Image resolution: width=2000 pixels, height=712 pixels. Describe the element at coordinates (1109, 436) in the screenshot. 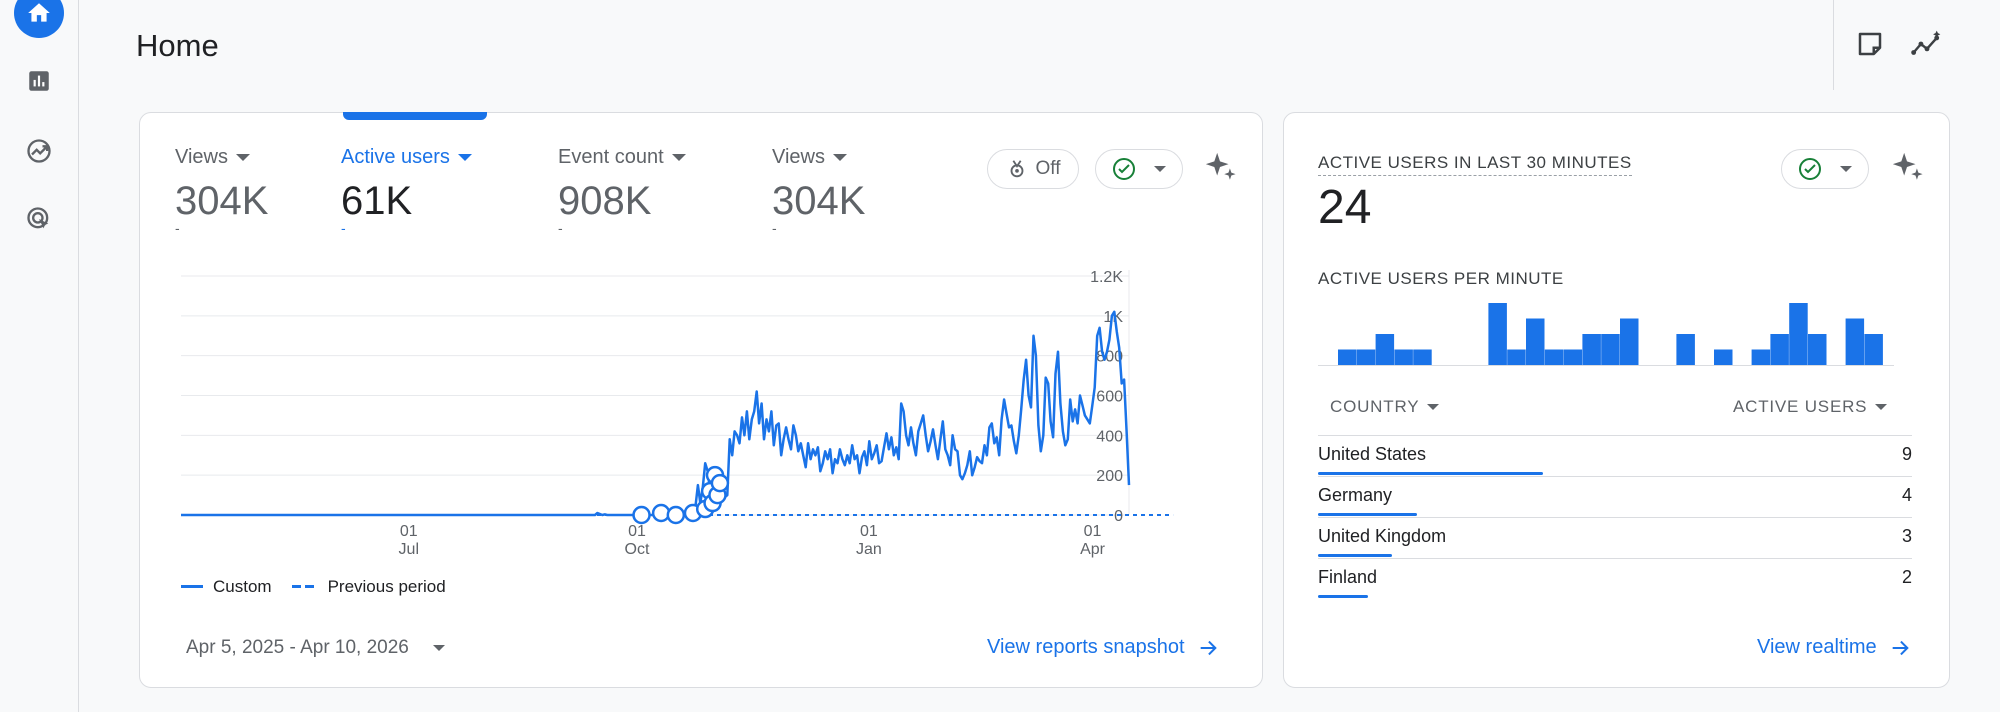

I see `y-tick-label: 400` at that location.